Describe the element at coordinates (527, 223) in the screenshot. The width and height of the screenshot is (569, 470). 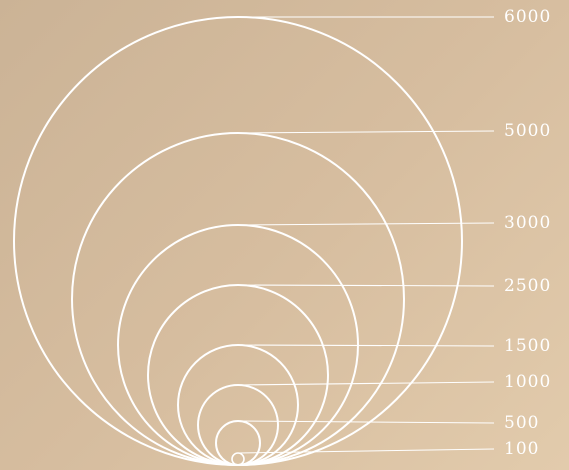
I see `label-3000: 3000` at that location.